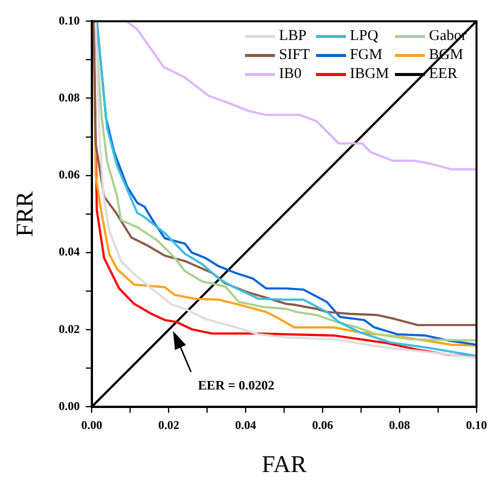 The image size is (501, 492). Describe the element at coordinates (69, 175) in the screenshot. I see `y-tick-label: 0.06` at that location.